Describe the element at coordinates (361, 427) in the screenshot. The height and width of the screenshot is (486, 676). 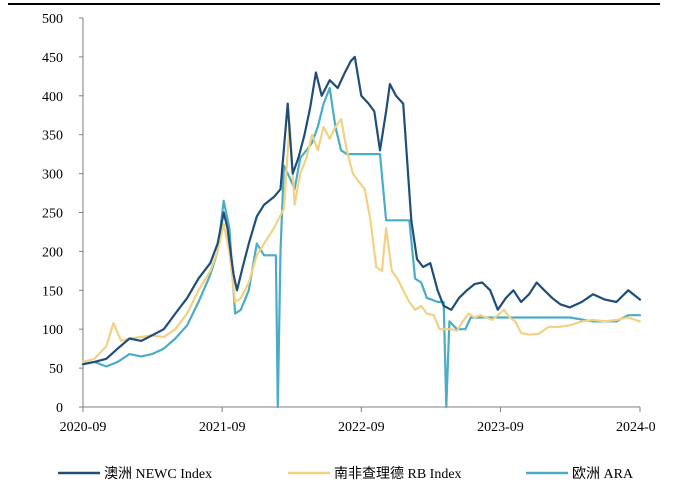
I see `x-tick-label: 2022-09` at that location.